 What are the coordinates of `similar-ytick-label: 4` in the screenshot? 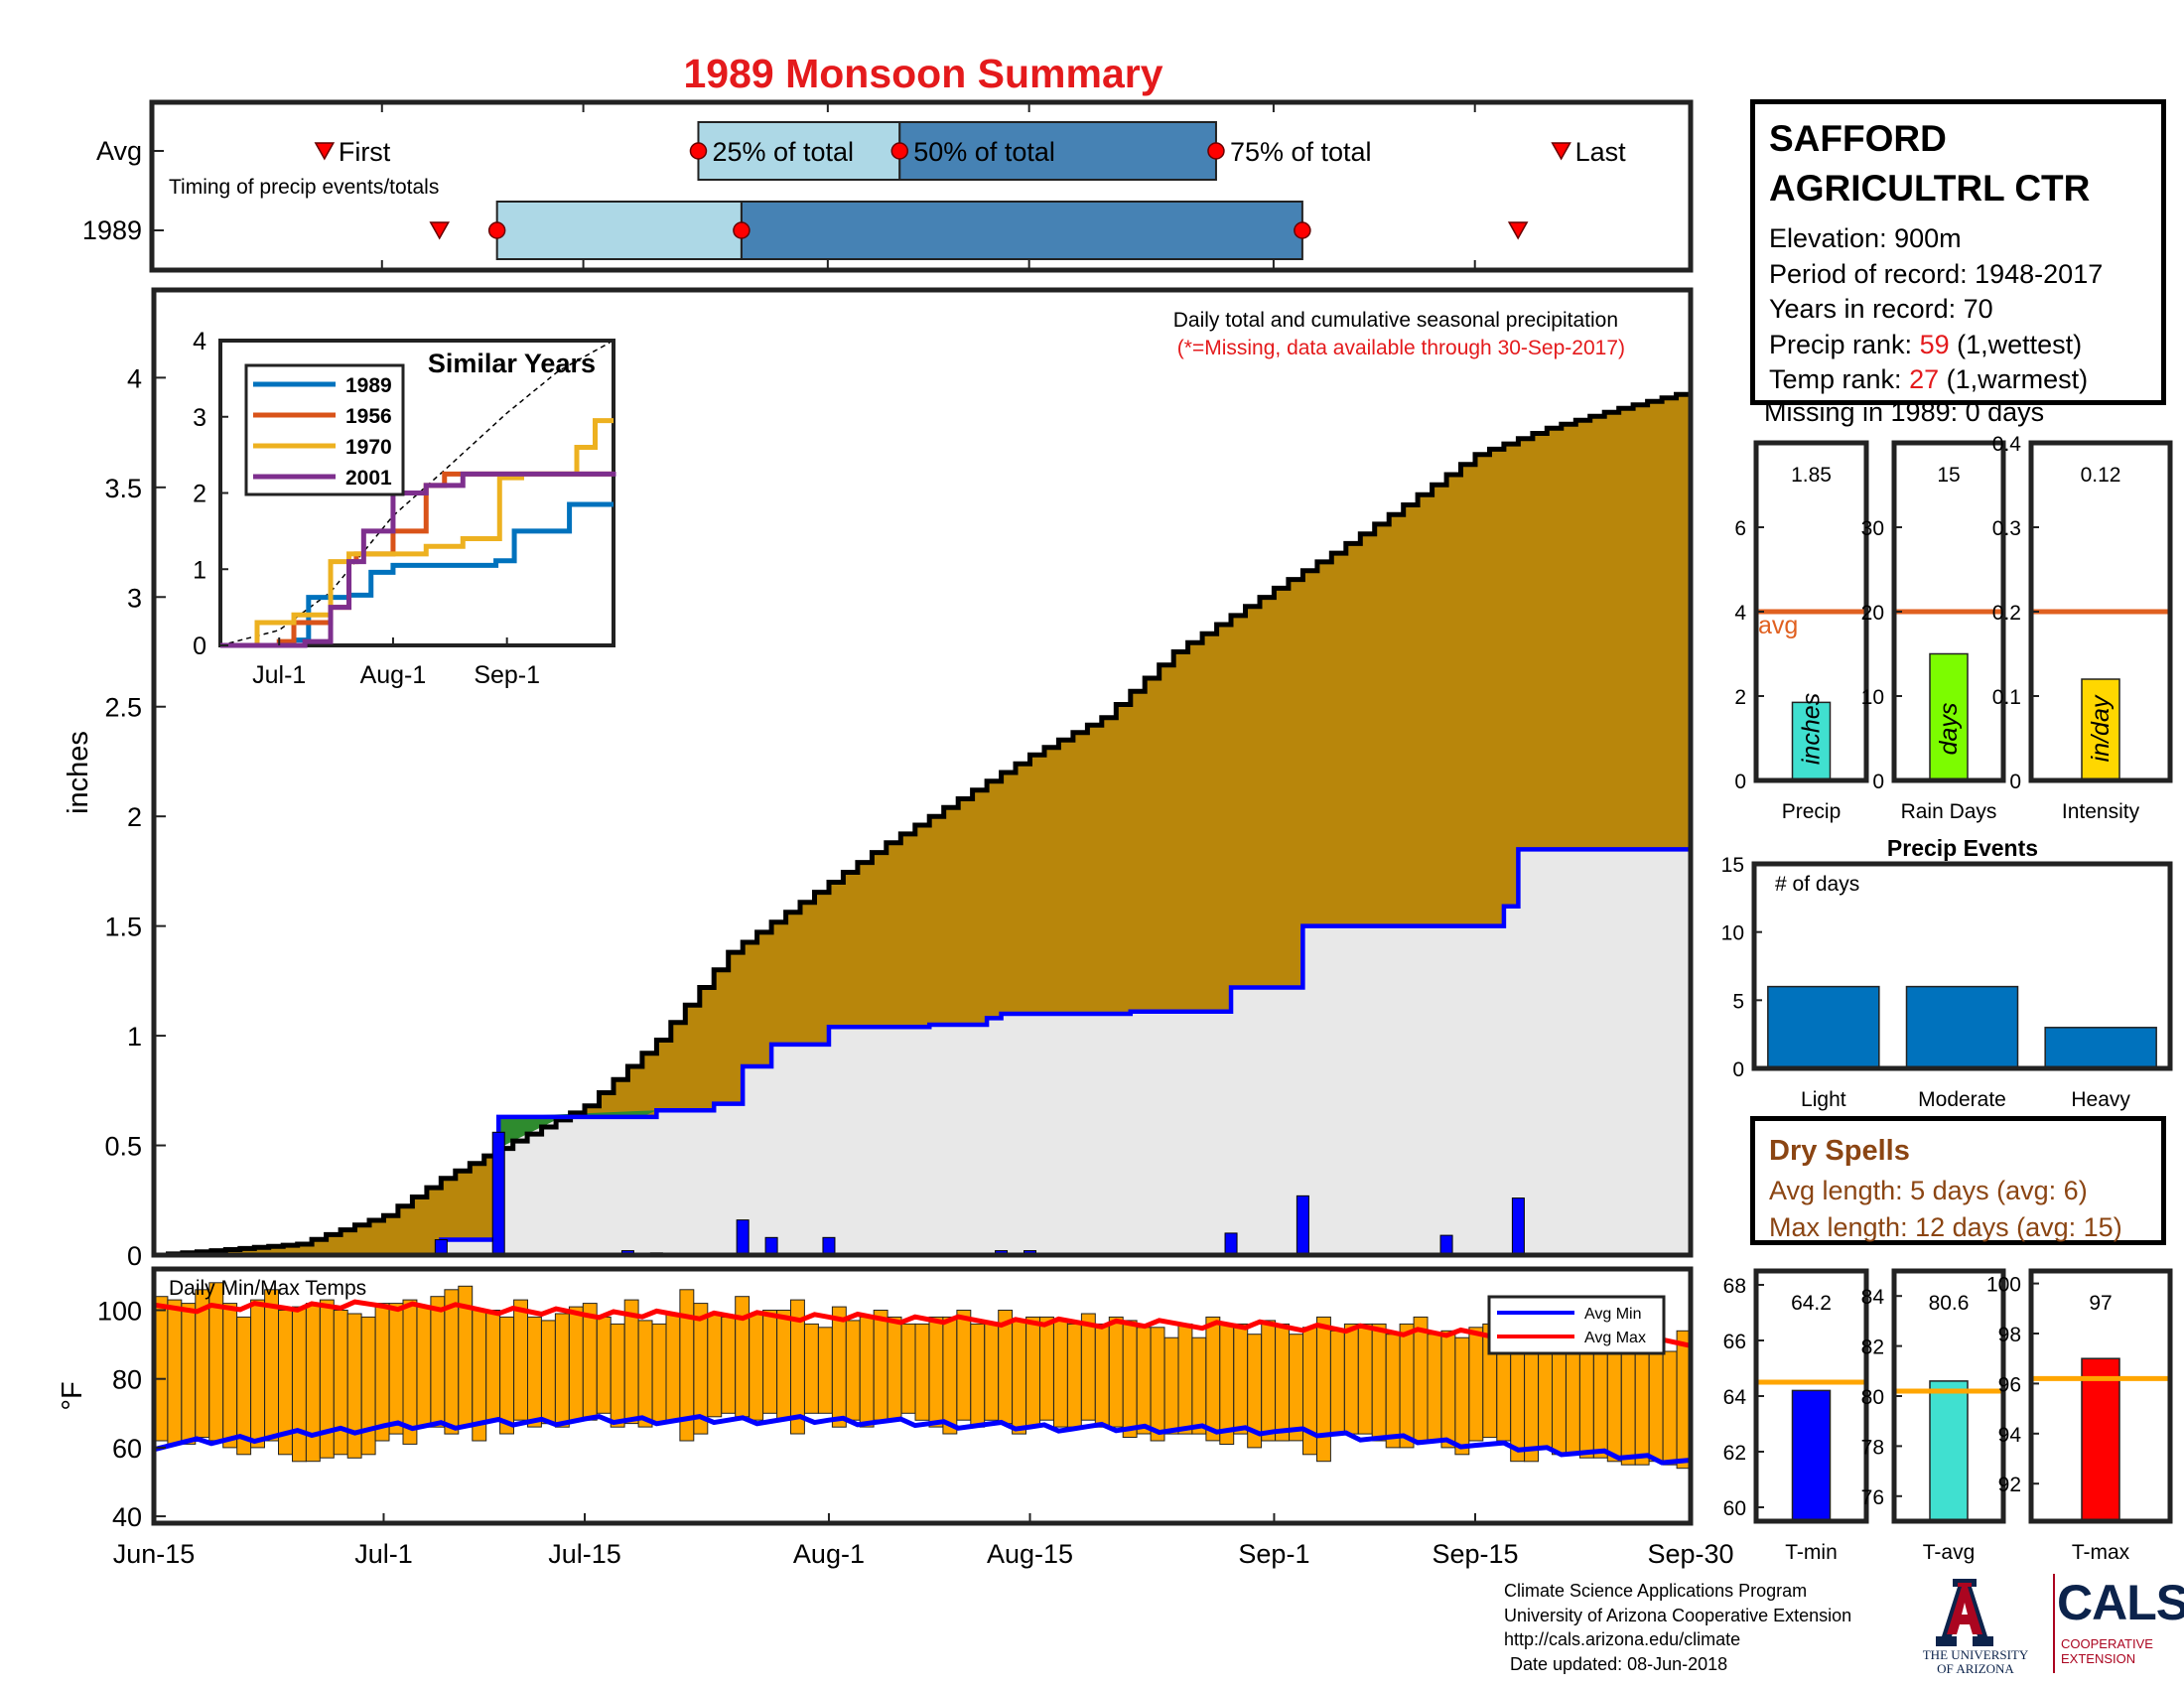 It's located at (199, 341).